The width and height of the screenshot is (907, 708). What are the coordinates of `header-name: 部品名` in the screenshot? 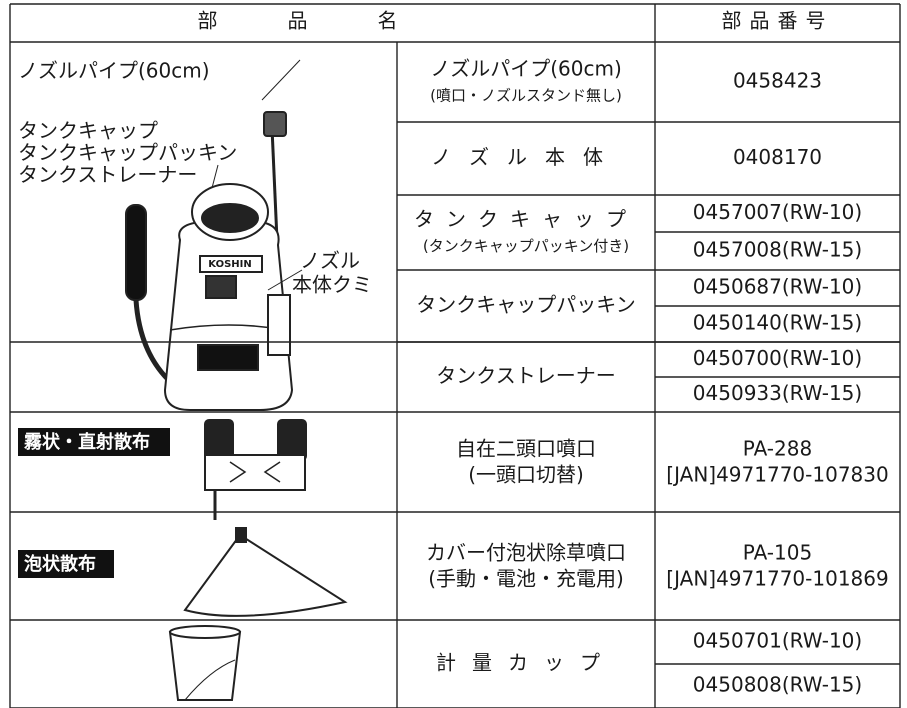 It's located at (333, 21).